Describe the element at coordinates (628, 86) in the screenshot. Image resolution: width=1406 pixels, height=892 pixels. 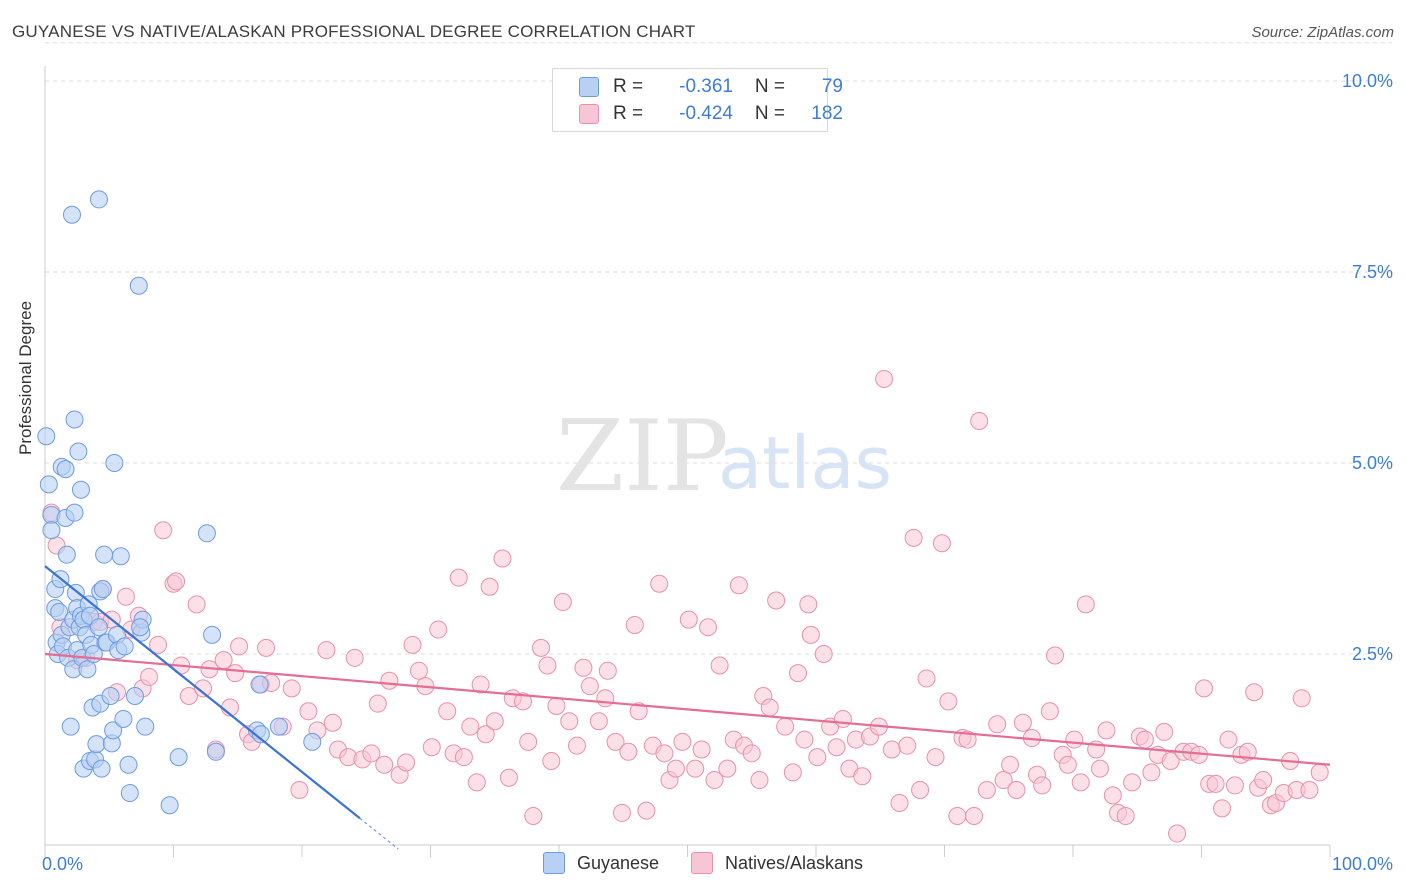
I see `legend-r-label: R =` at that location.